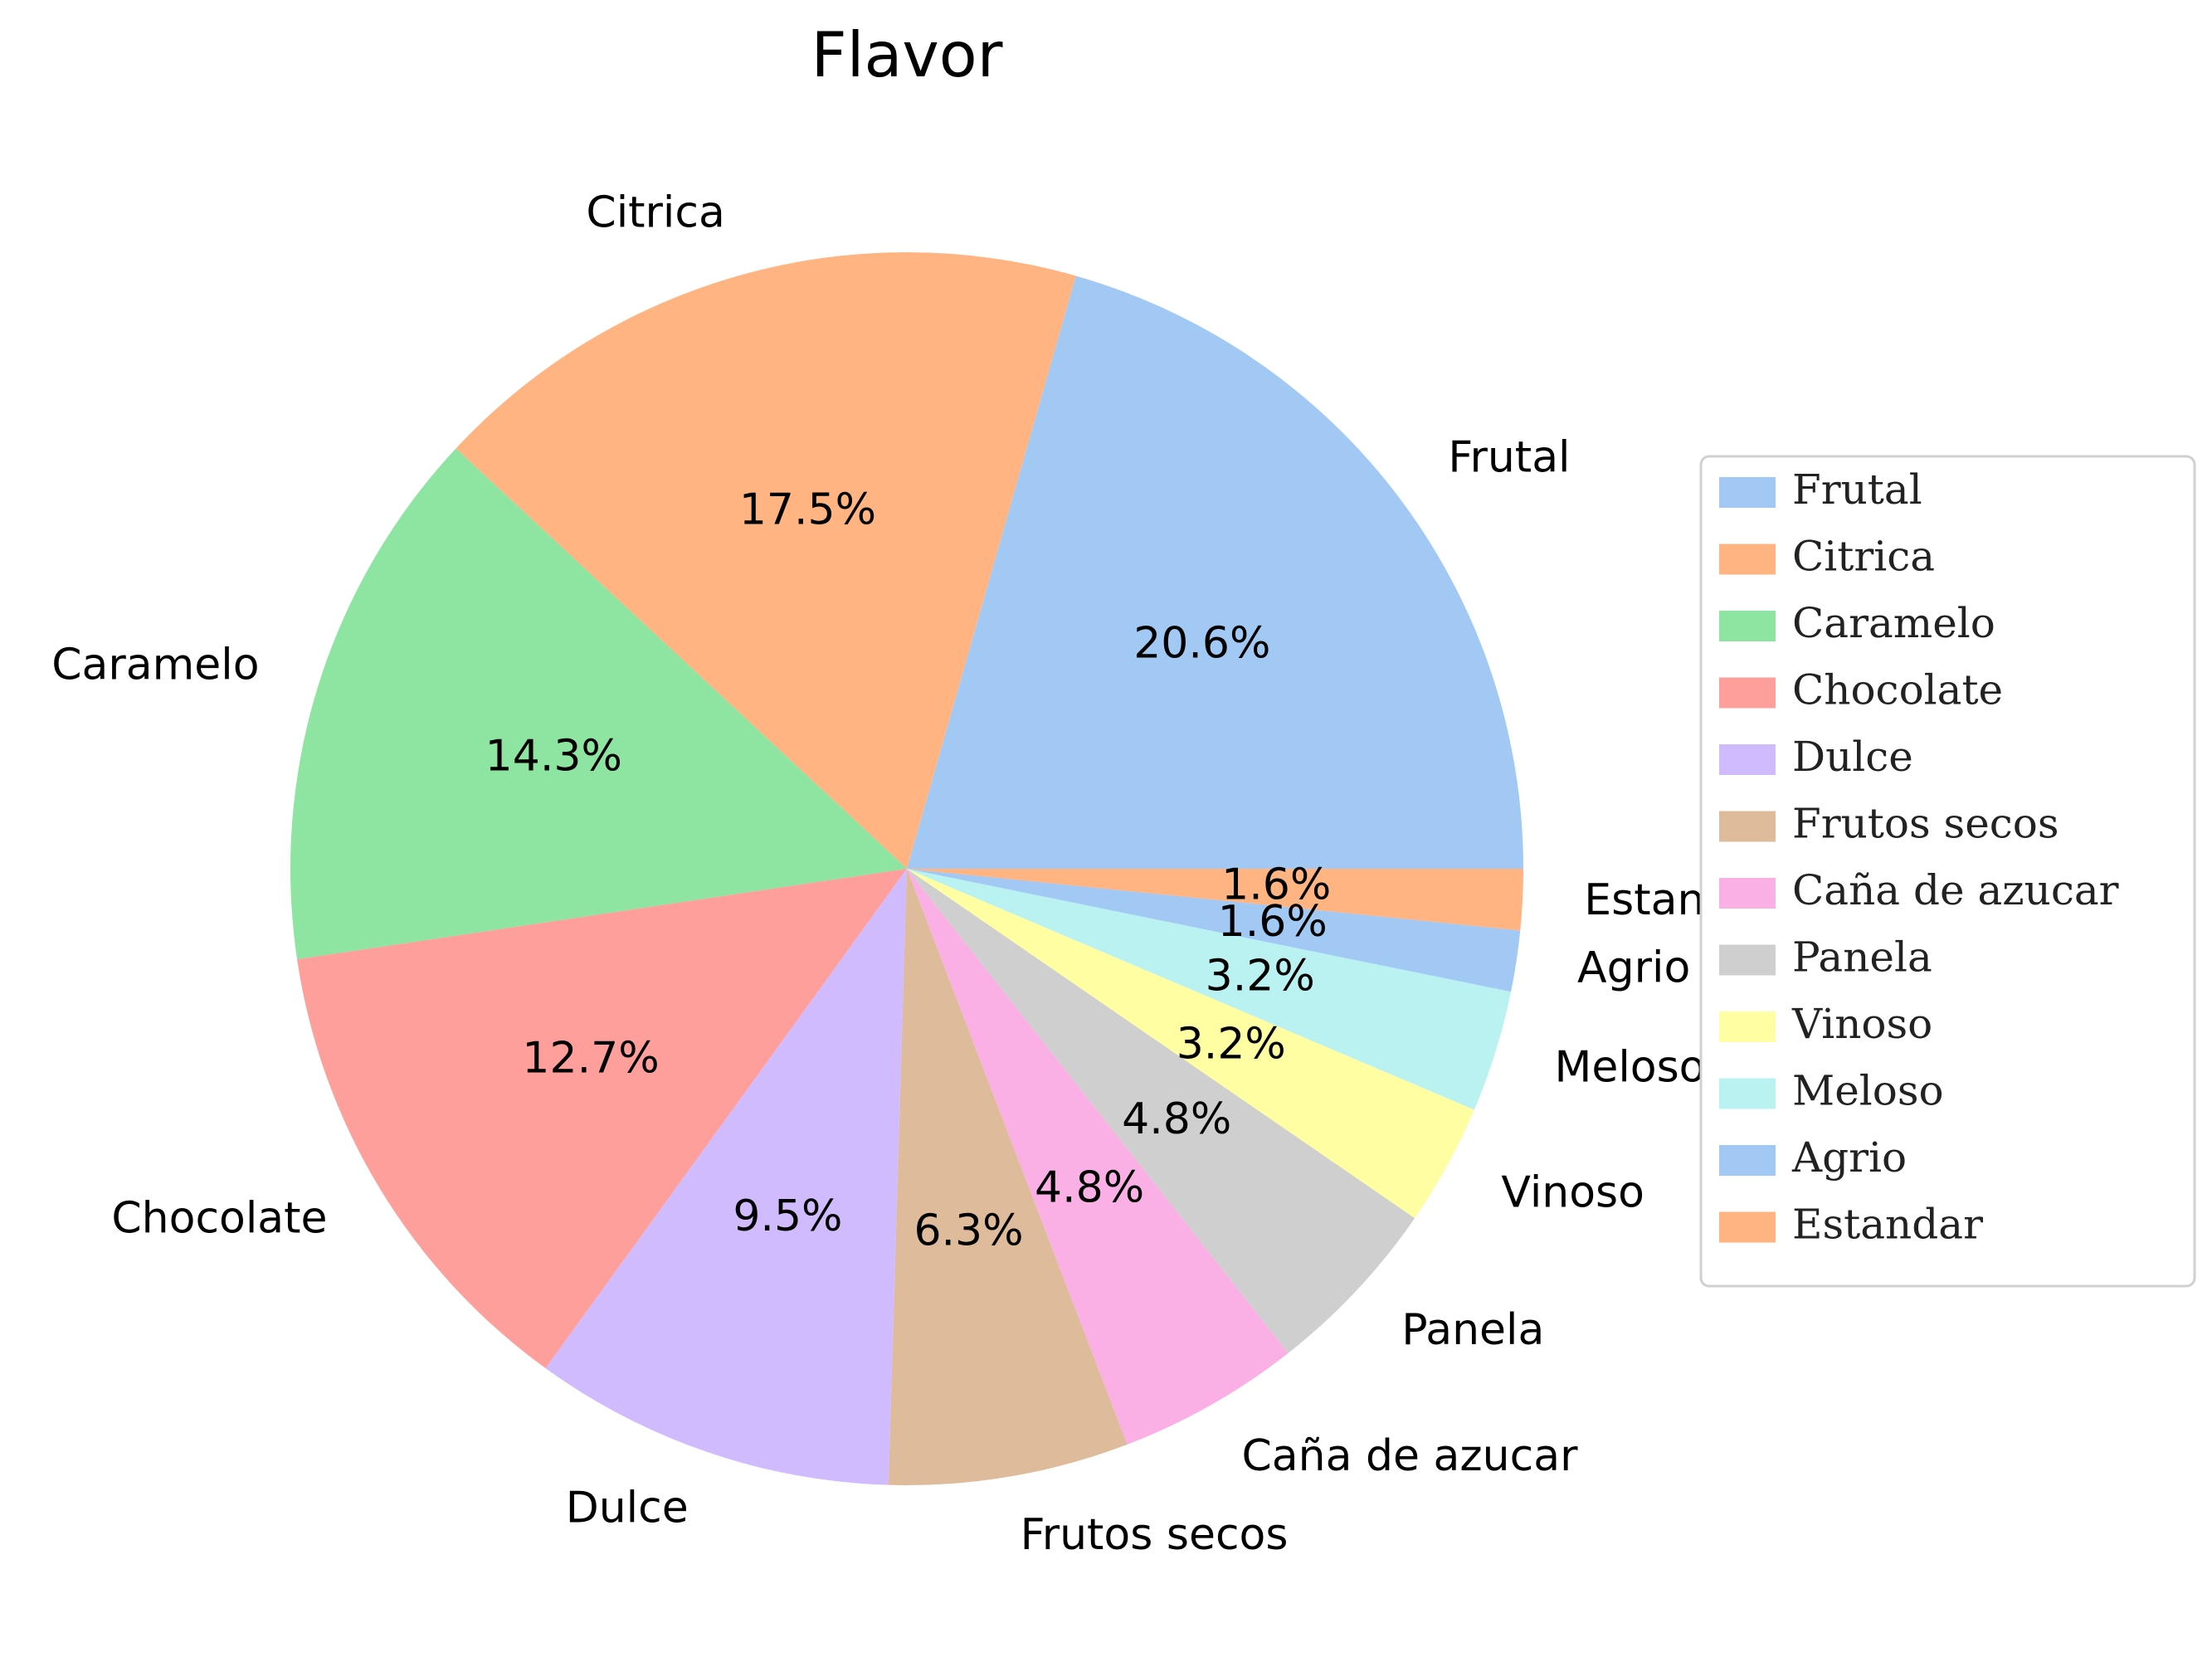 The height and width of the screenshot is (1657, 2212). Describe the element at coordinates (906, 54) in the screenshot. I see `chart-title: Flavor` at that location.